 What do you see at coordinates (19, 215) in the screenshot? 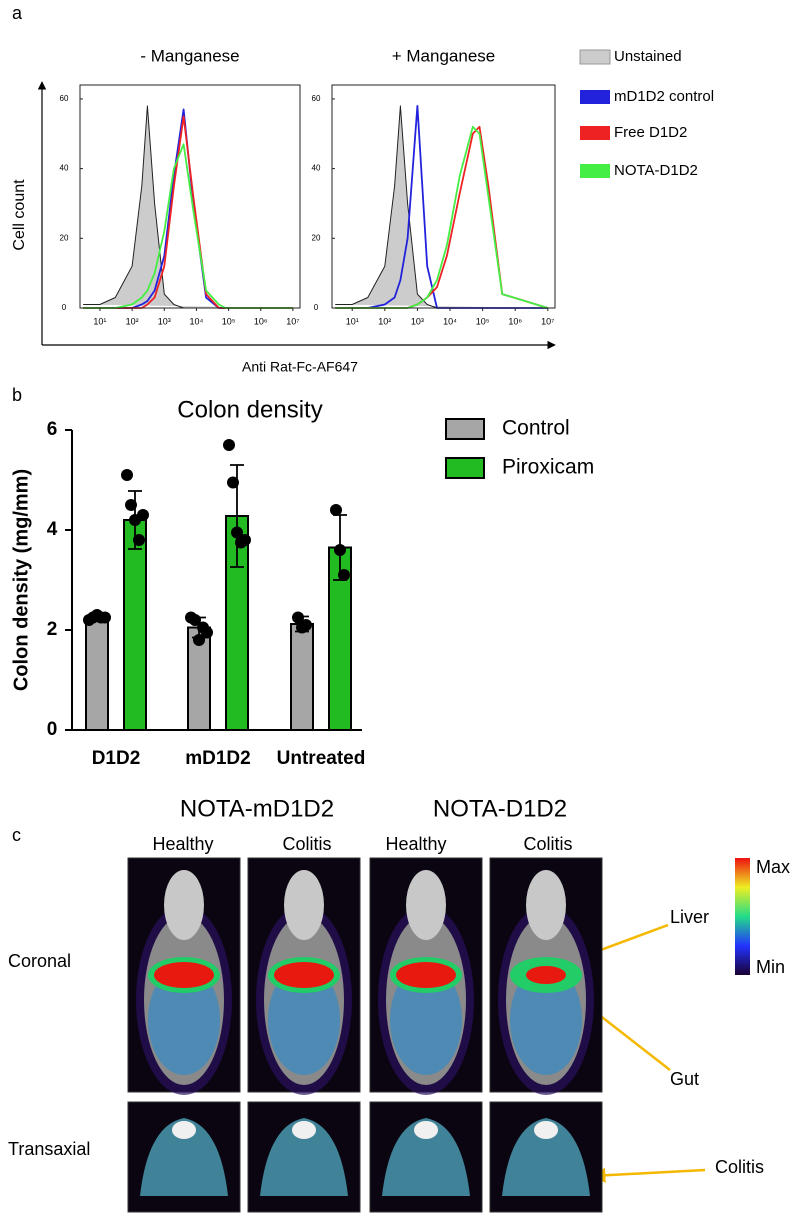
I see `y-axis-label: Cell count` at bounding box center [19, 215].